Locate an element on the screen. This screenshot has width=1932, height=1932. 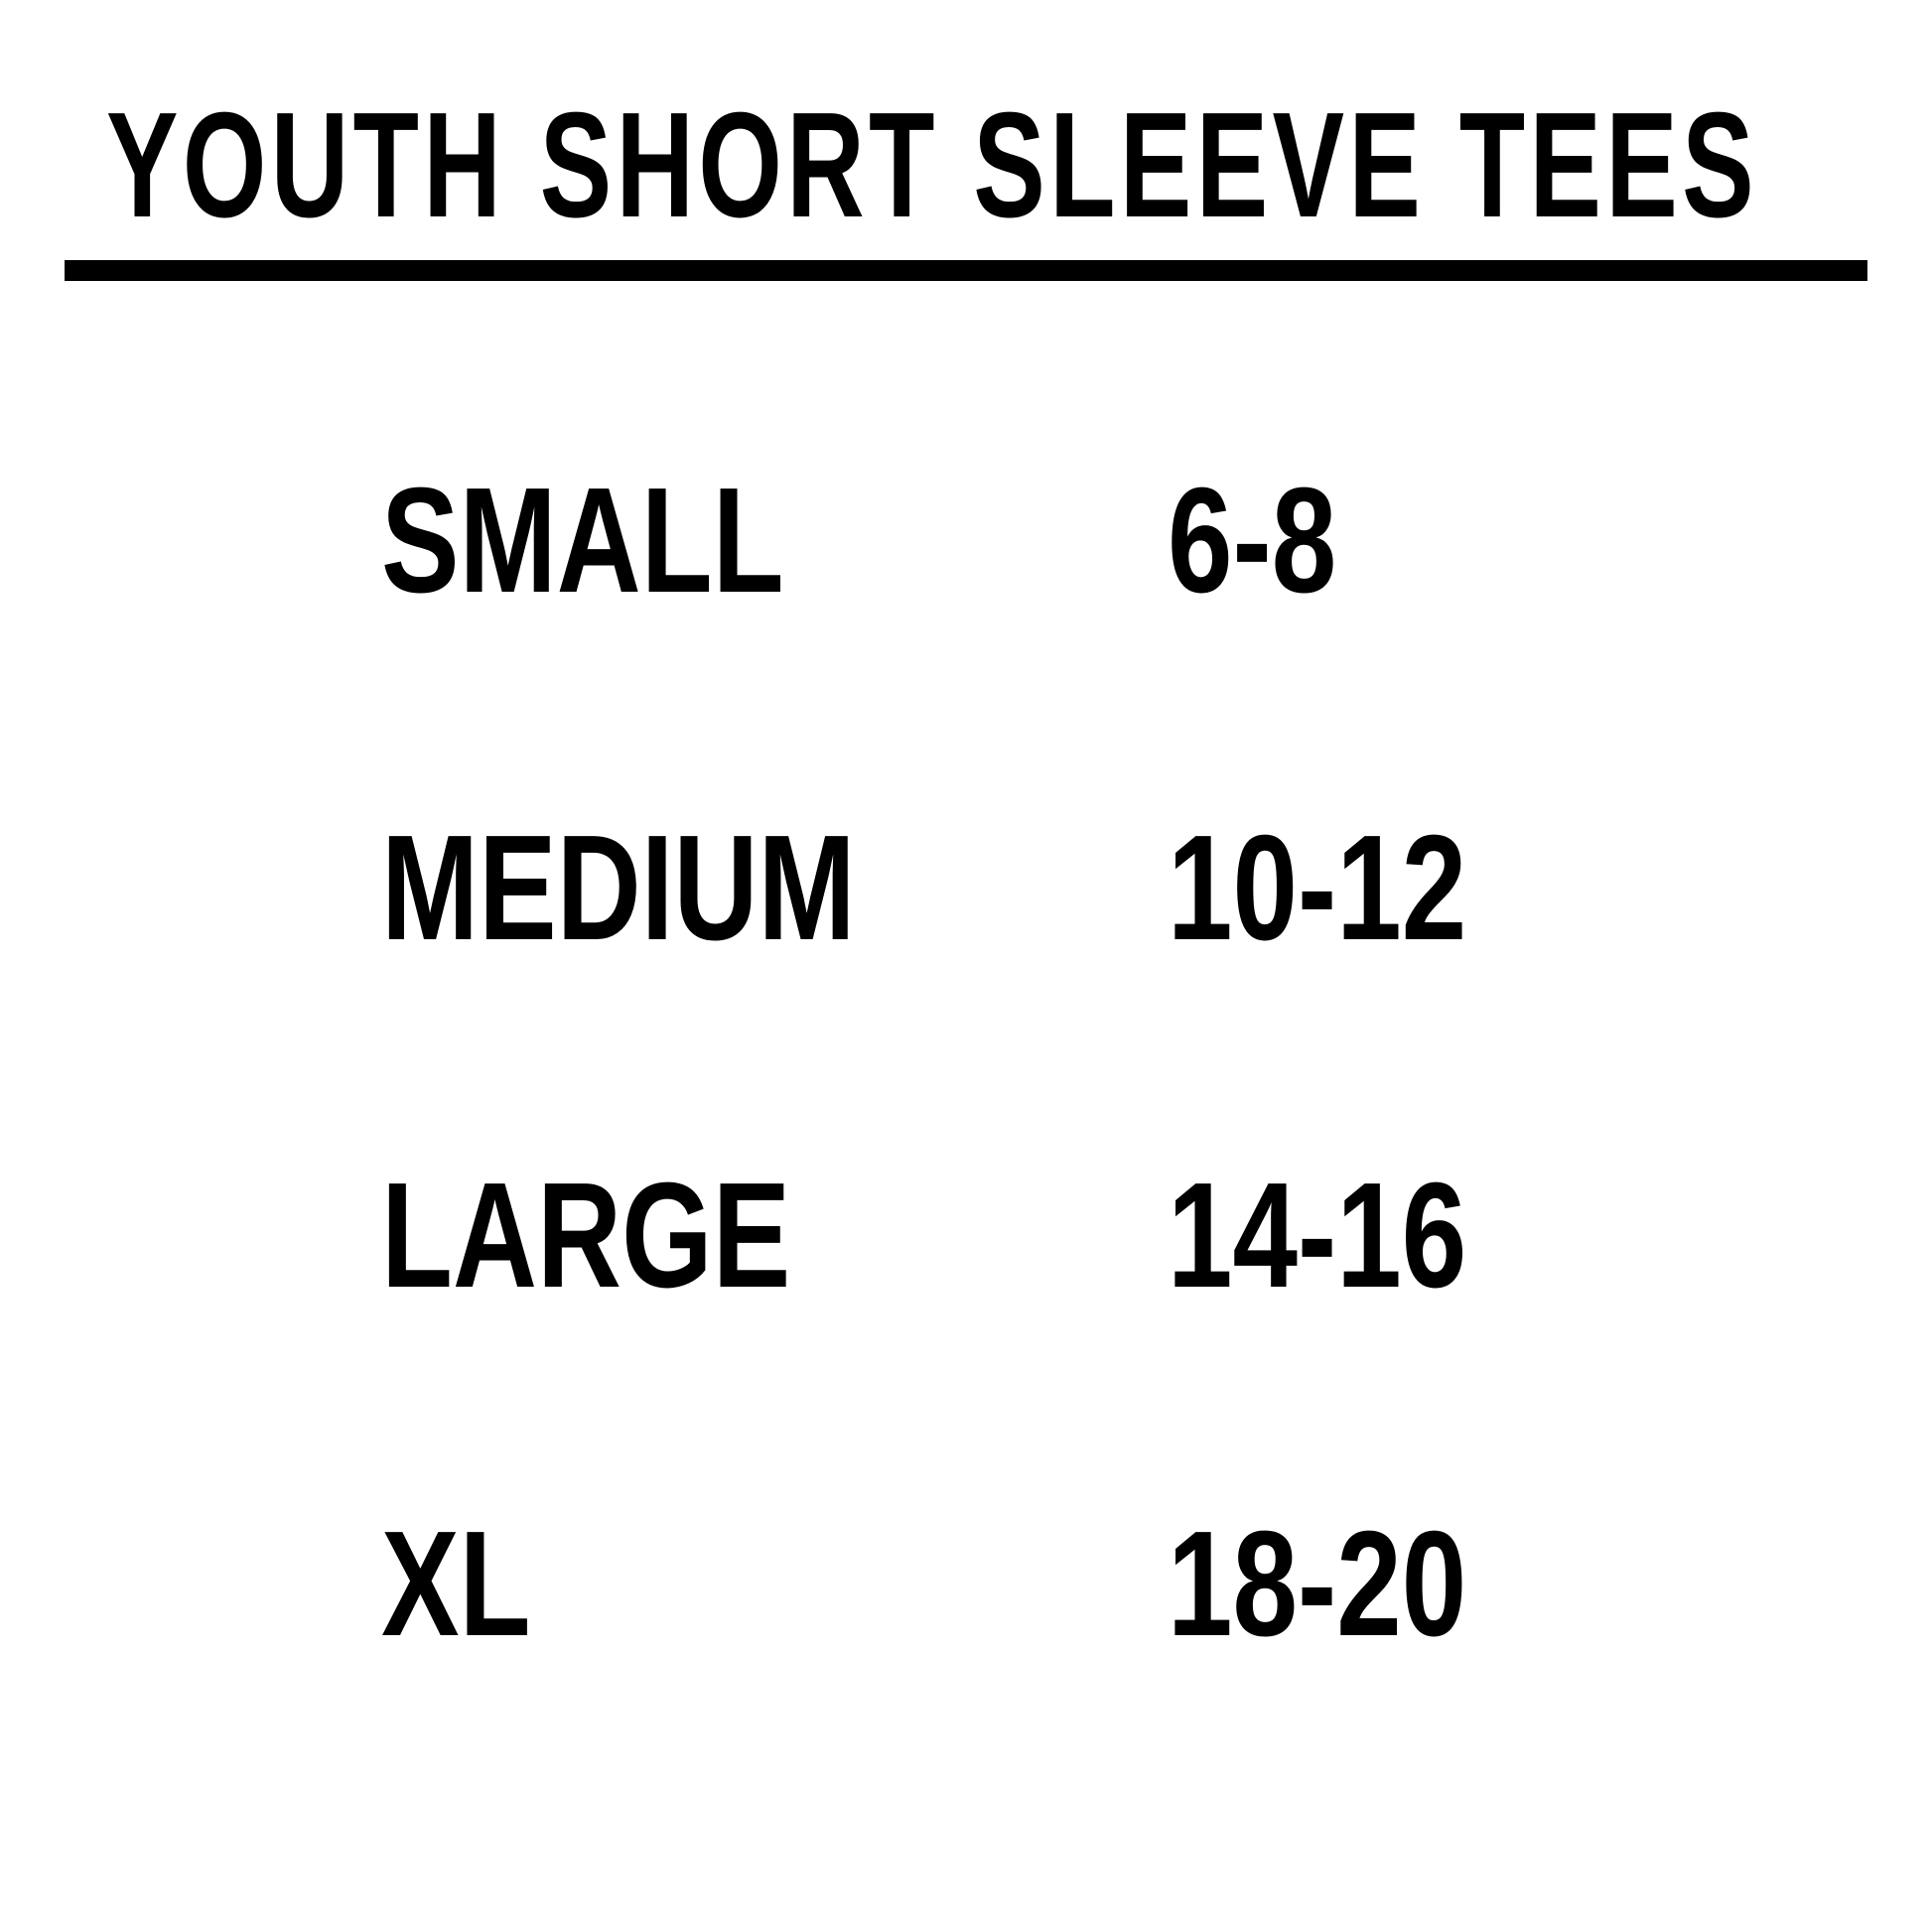
size-label-small: SMALL is located at coordinates (582, 540).